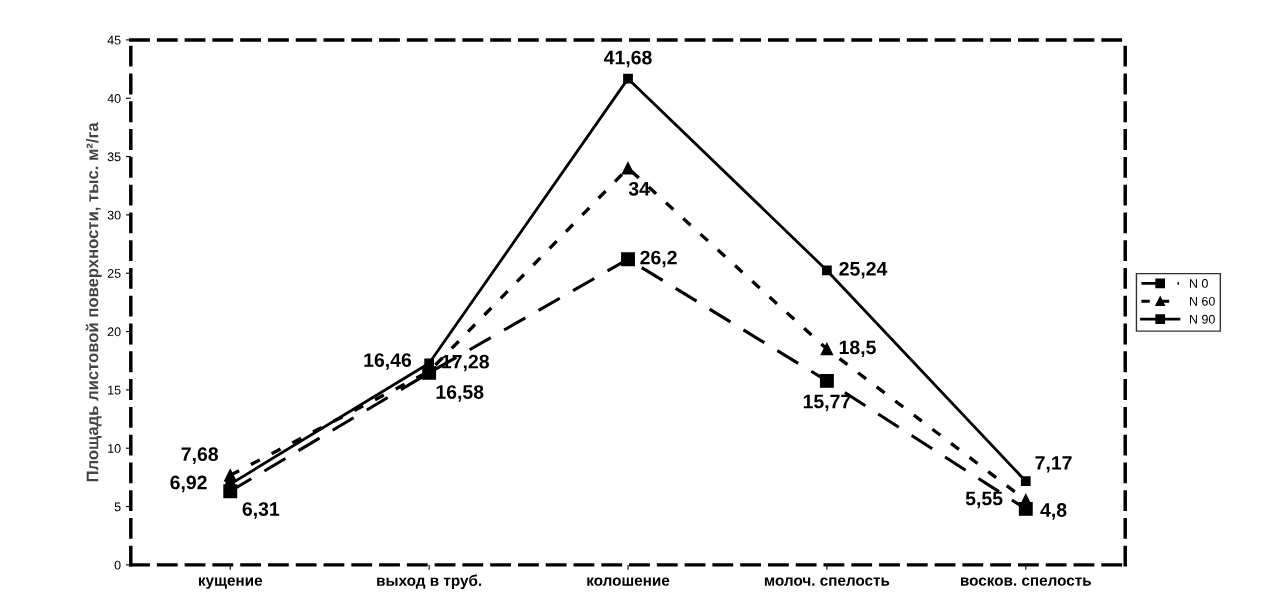 The image size is (1270, 614). Describe the element at coordinates (230, 583) in the screenshot. I see `x-tick-label: кущение` at that location.